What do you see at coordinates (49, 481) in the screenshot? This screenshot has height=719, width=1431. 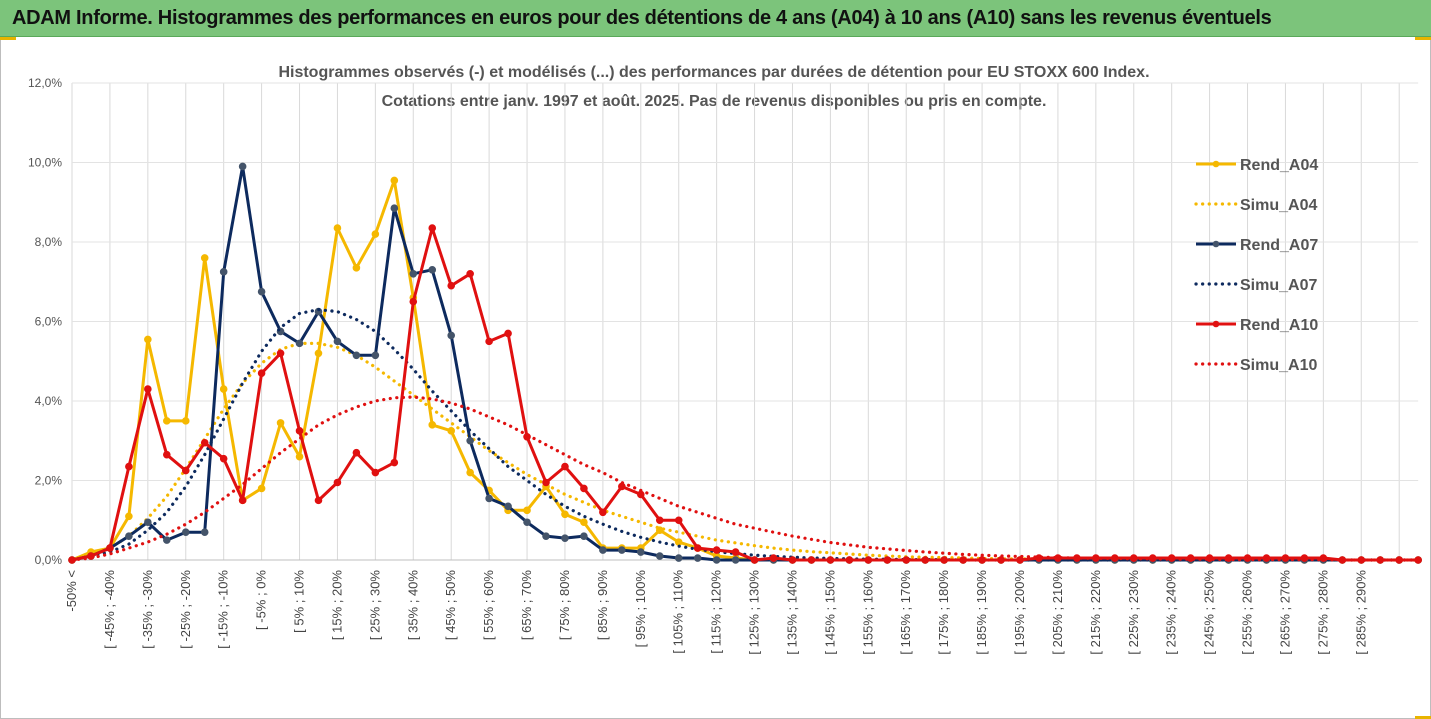 I see `y-tick-label: 2,0%` at bounding box center [49, 481].